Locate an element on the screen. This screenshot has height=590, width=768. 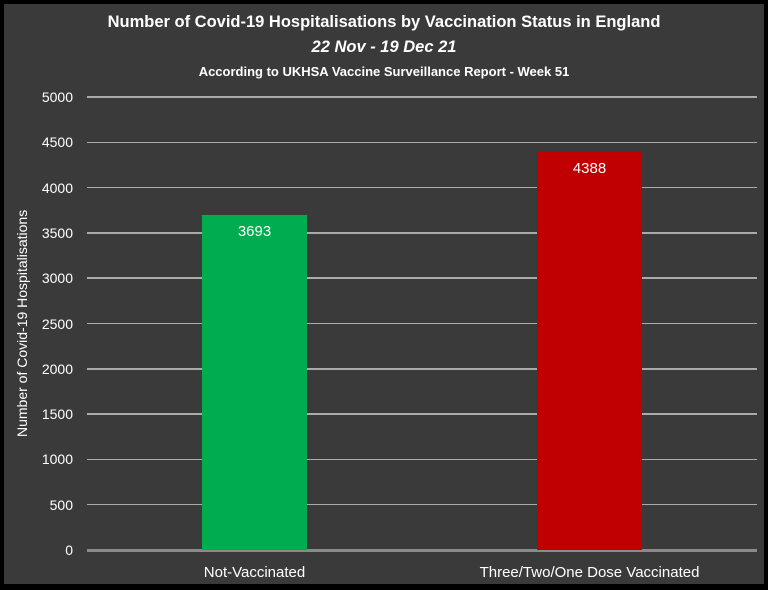
y-tick-label-4500: 4500 is located at coordinates (57, 142).